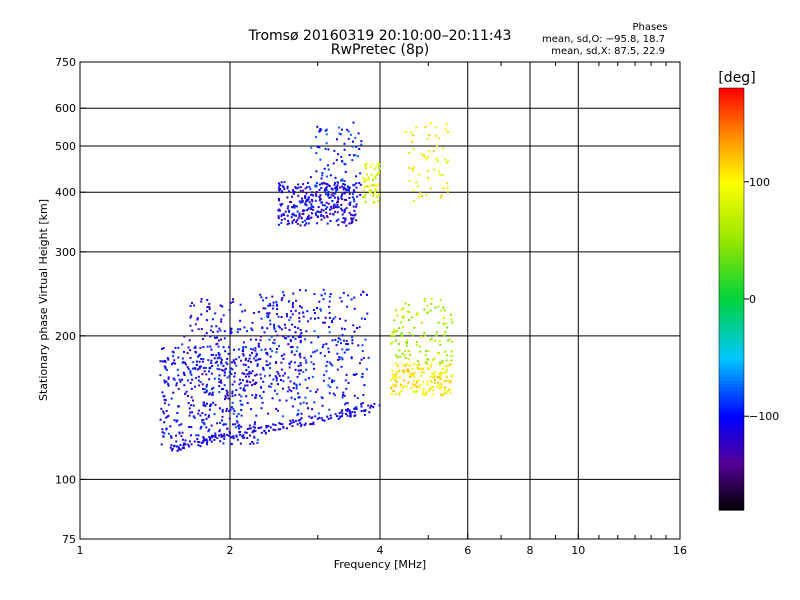  I want to click on x-tick-label: 10, so click(578, 550).